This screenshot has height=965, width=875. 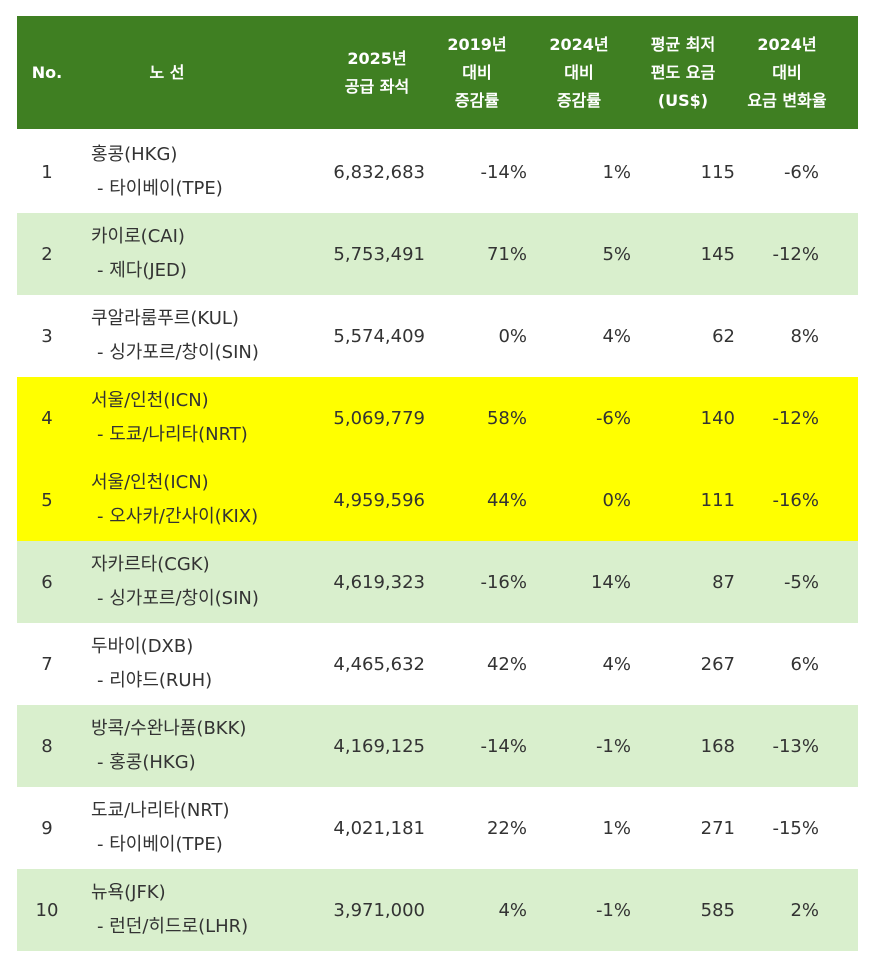 I want to click on header-no: No., so click(x=47, y=72).